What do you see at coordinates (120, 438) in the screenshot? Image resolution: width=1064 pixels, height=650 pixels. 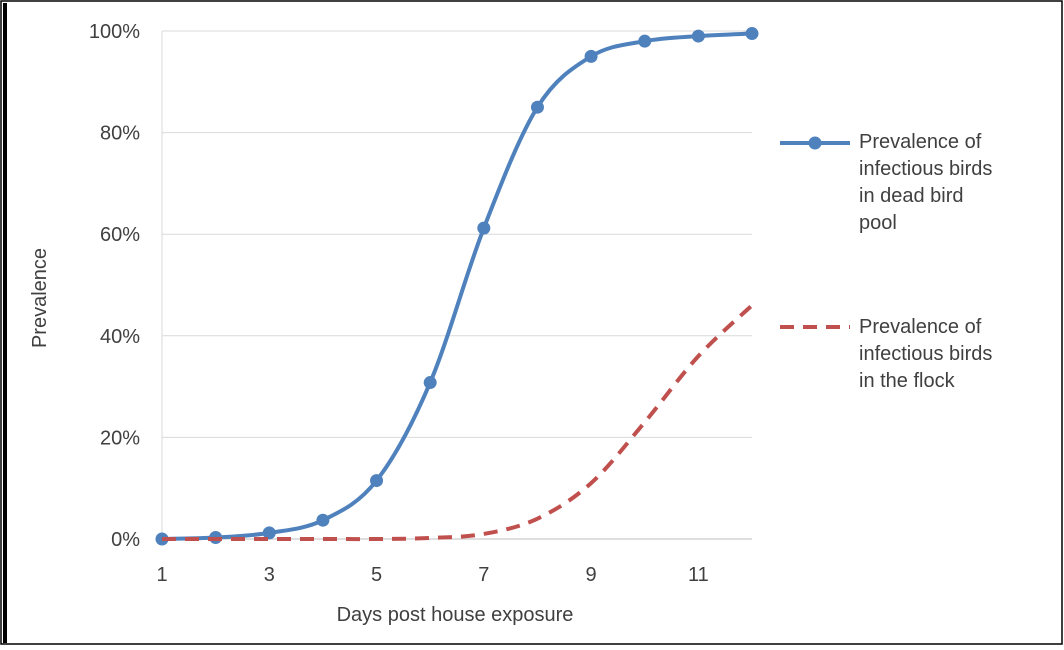 I see `y-tick-label: 20%` at bounding box center [120, 438].